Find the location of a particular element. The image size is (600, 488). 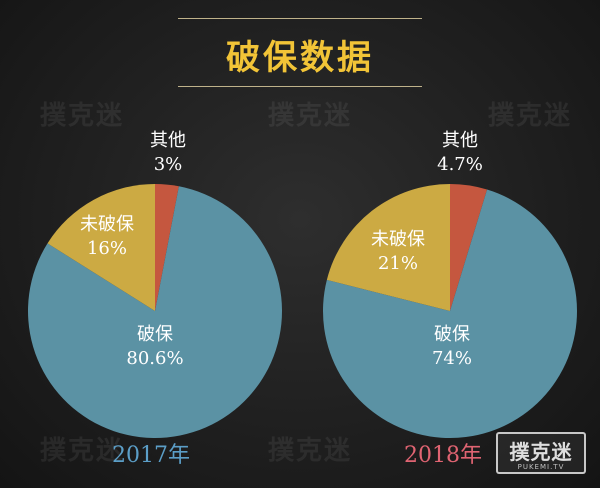

title-rule-bottom is located at coordinates (300, 86).